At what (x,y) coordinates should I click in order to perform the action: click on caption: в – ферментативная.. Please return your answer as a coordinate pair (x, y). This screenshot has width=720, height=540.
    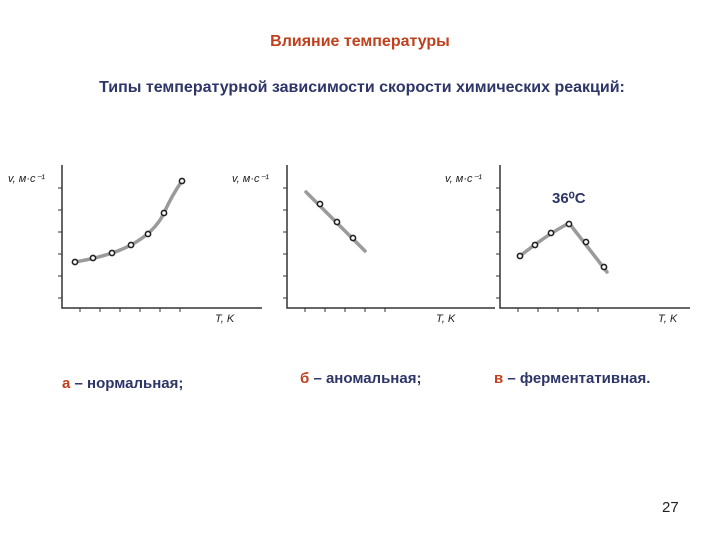
    Looking at the image, I should click on (572, 378).